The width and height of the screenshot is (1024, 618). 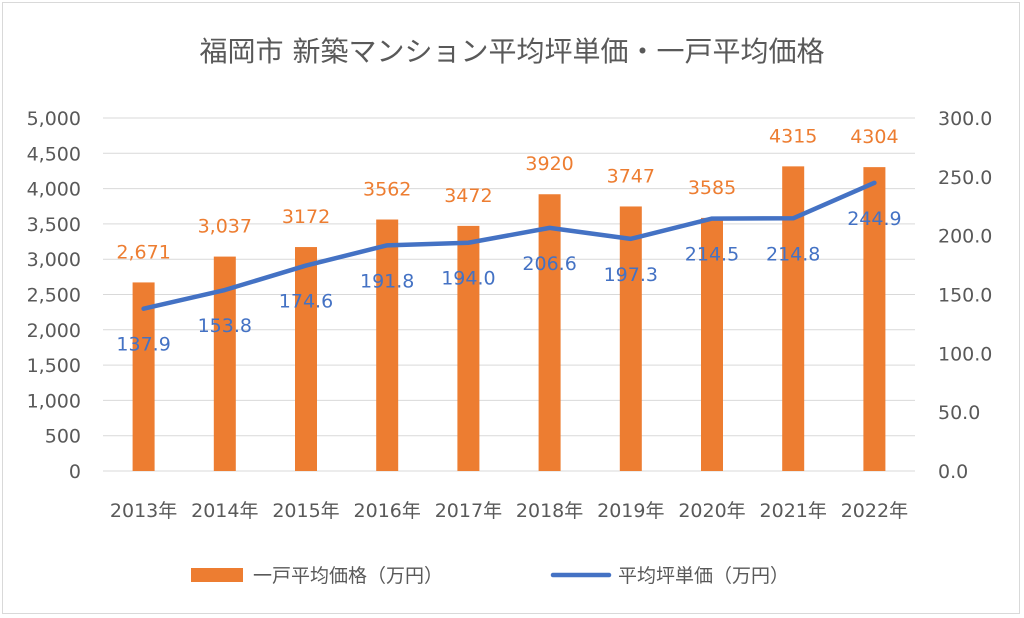 I want to click on bar-data-label: 4304, so click(x=874, y=137).